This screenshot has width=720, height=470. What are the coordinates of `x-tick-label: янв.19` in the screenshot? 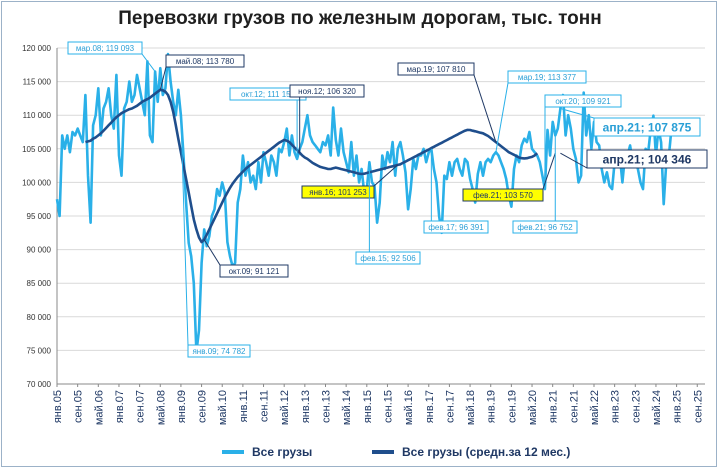 It's located at (492, 406).